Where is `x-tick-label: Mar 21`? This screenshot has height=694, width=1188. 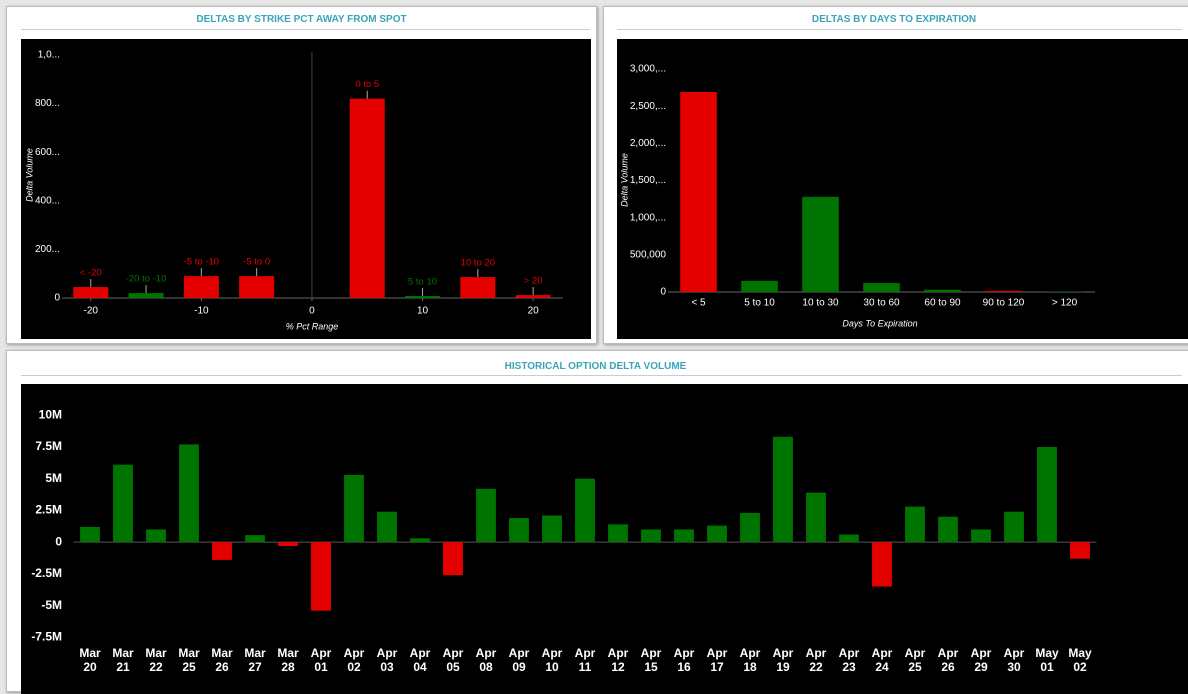 x-tick-label: Mar 21 is located at coordinates (123, 660).